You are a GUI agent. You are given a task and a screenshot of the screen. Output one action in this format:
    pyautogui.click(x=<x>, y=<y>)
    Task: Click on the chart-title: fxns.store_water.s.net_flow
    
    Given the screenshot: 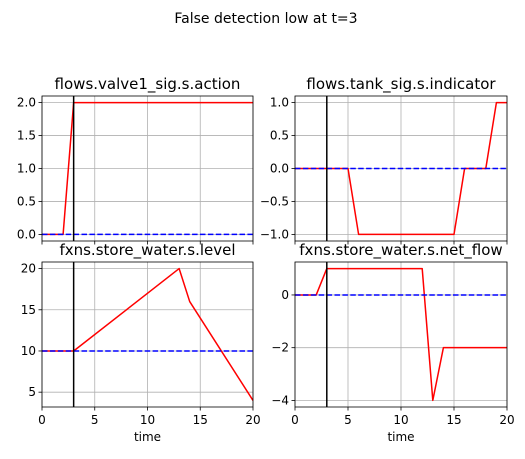 What is the action you would take?
    pyautogui.click(x=400, y=250)
    